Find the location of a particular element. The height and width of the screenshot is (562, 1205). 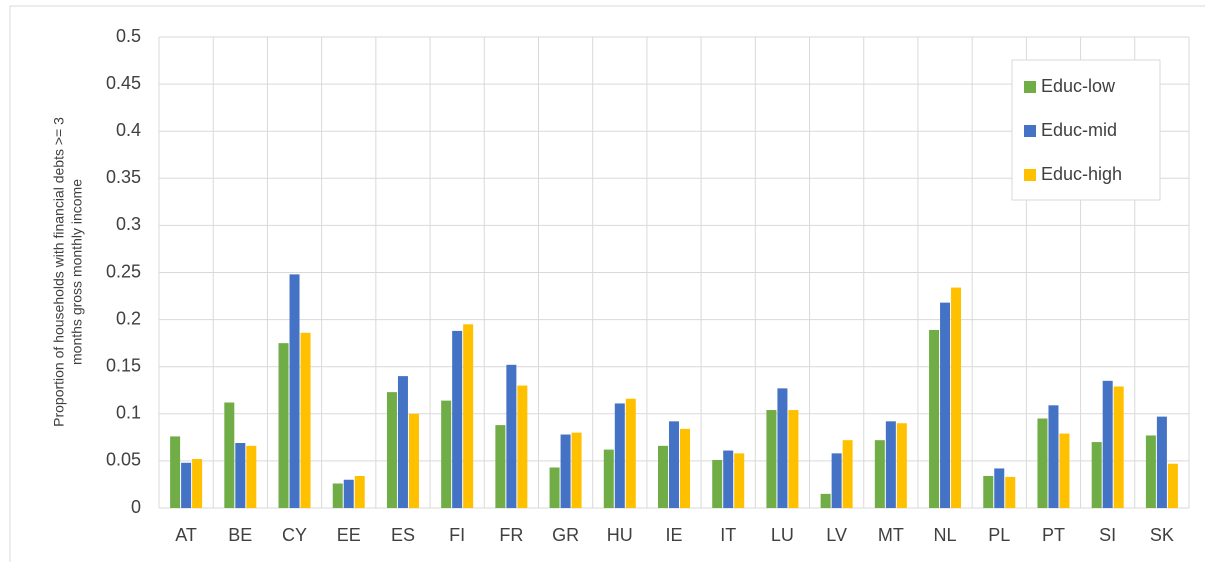

x-tick-label: MT is located at coordinates (891, 535).